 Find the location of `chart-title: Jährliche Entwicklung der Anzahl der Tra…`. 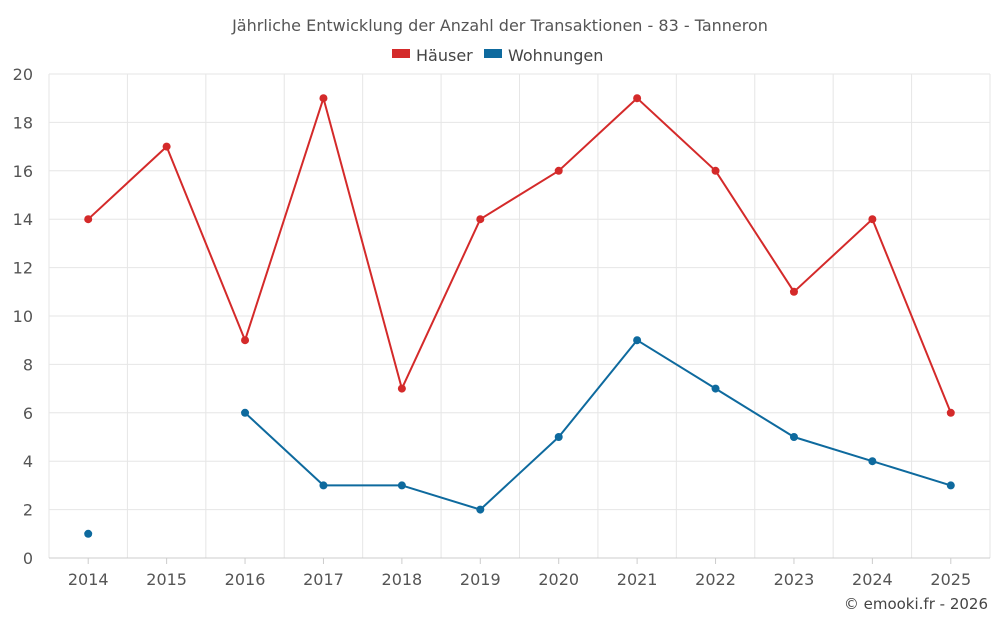

chart-title: Jährliche Entwicklung der Anzahl der Tra… is located at coordinates (499, 25).